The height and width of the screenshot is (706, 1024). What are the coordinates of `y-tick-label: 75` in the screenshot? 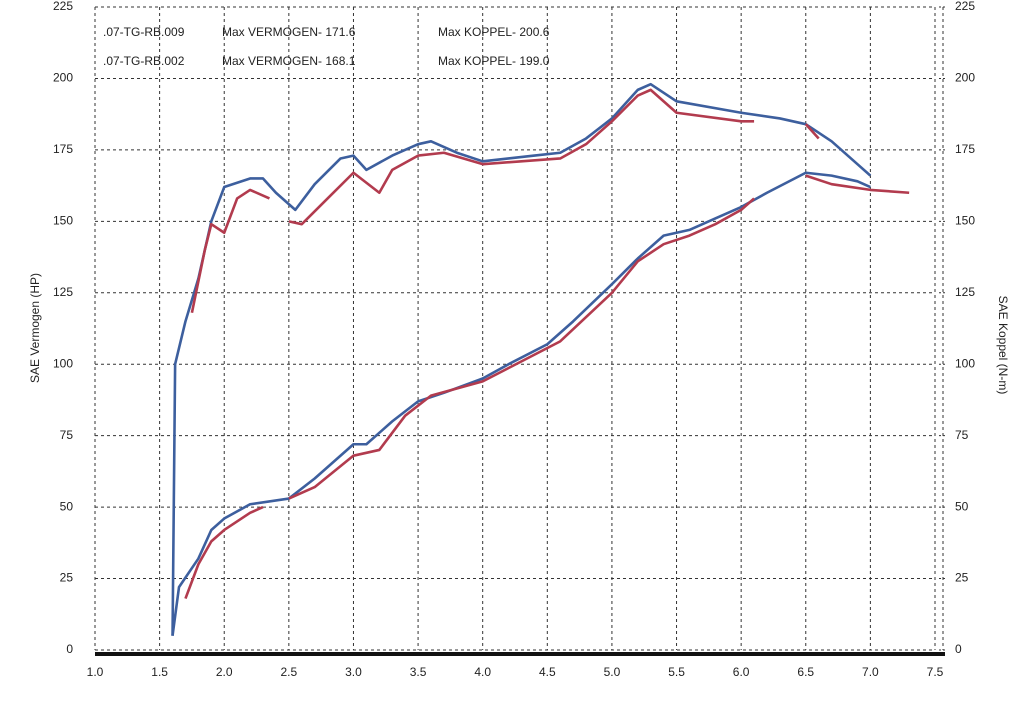 It's located at (67, 435).